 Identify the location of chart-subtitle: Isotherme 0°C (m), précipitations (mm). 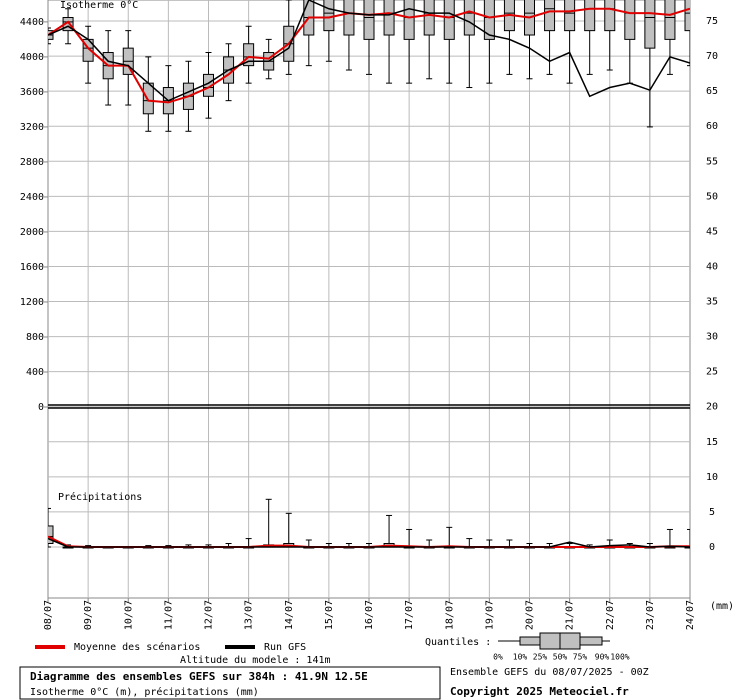
(144, 692).